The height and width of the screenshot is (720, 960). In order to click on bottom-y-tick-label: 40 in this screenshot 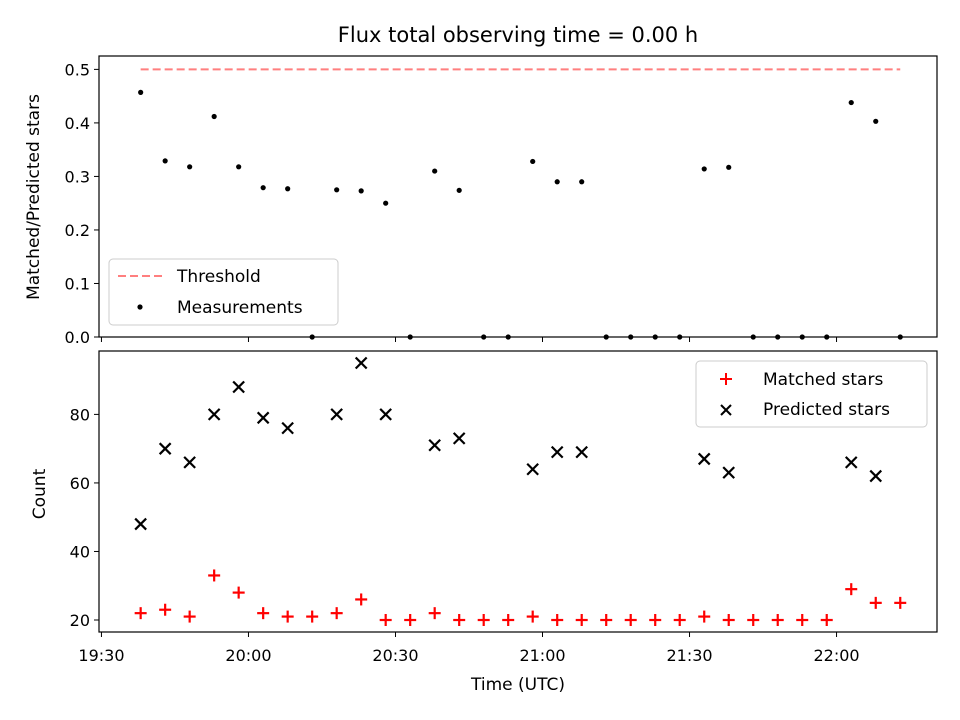, I will do `click(80, 551)`.